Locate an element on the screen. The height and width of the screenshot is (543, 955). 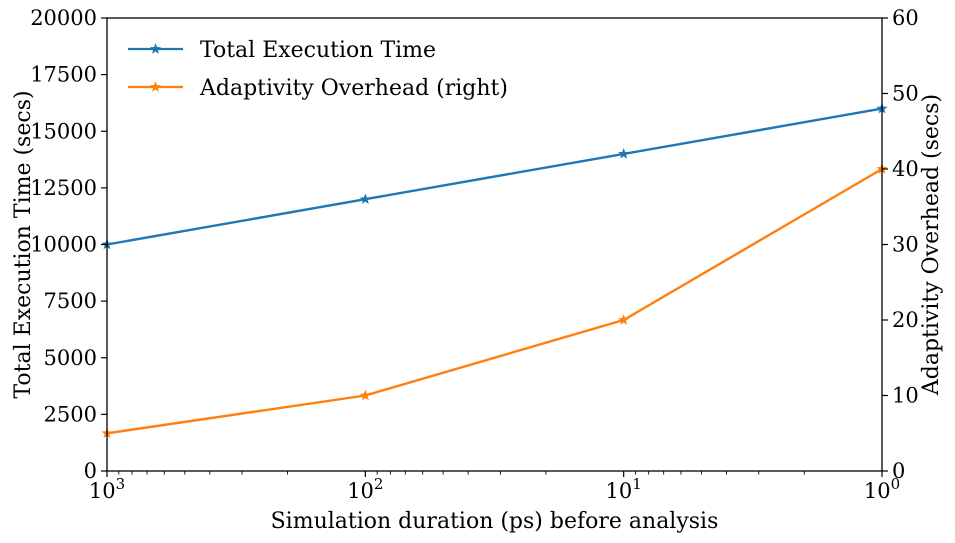
x-tick-label: 10¹ is located at coordinates (624, 489).